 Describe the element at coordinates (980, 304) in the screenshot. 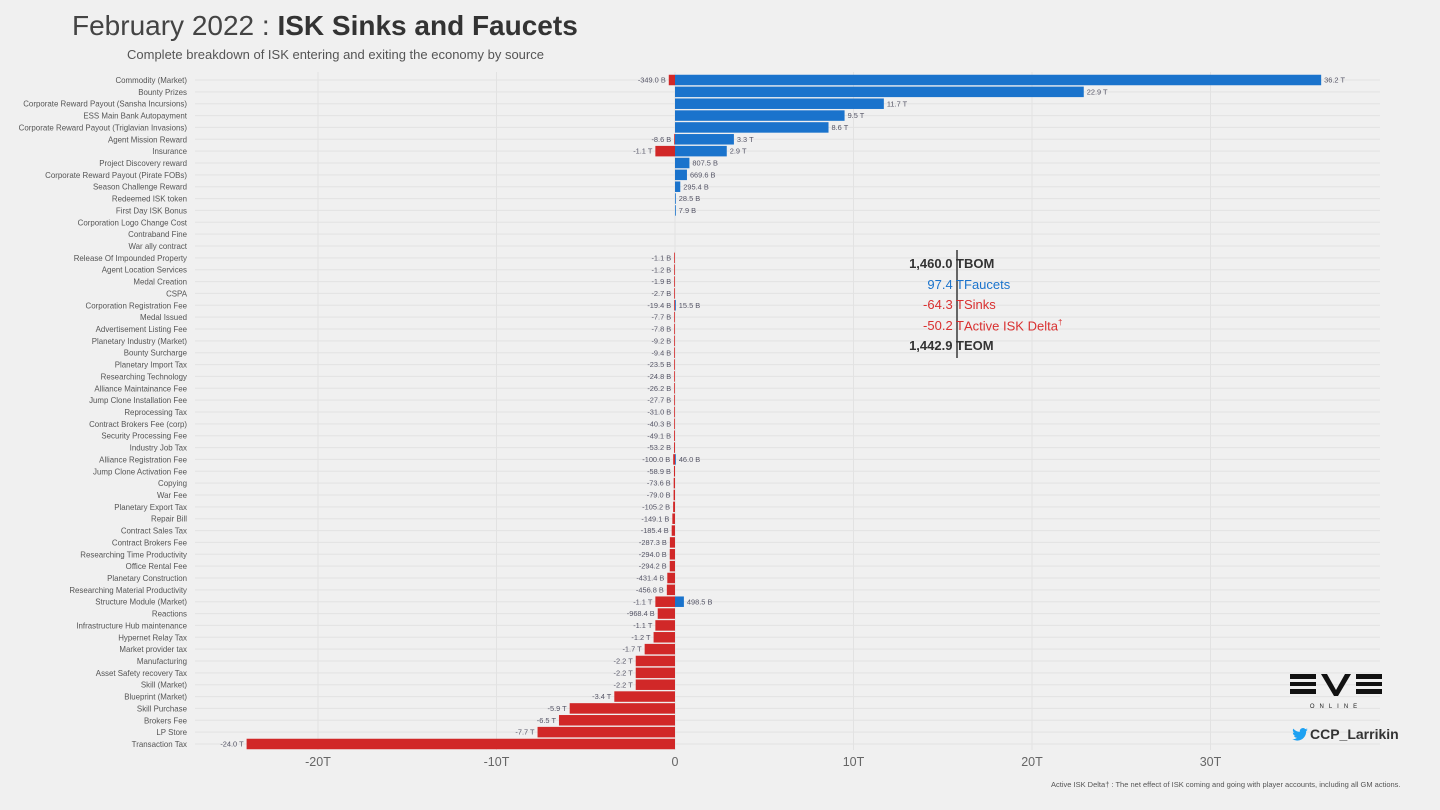

I see `summary-label: Sinks` at that location.